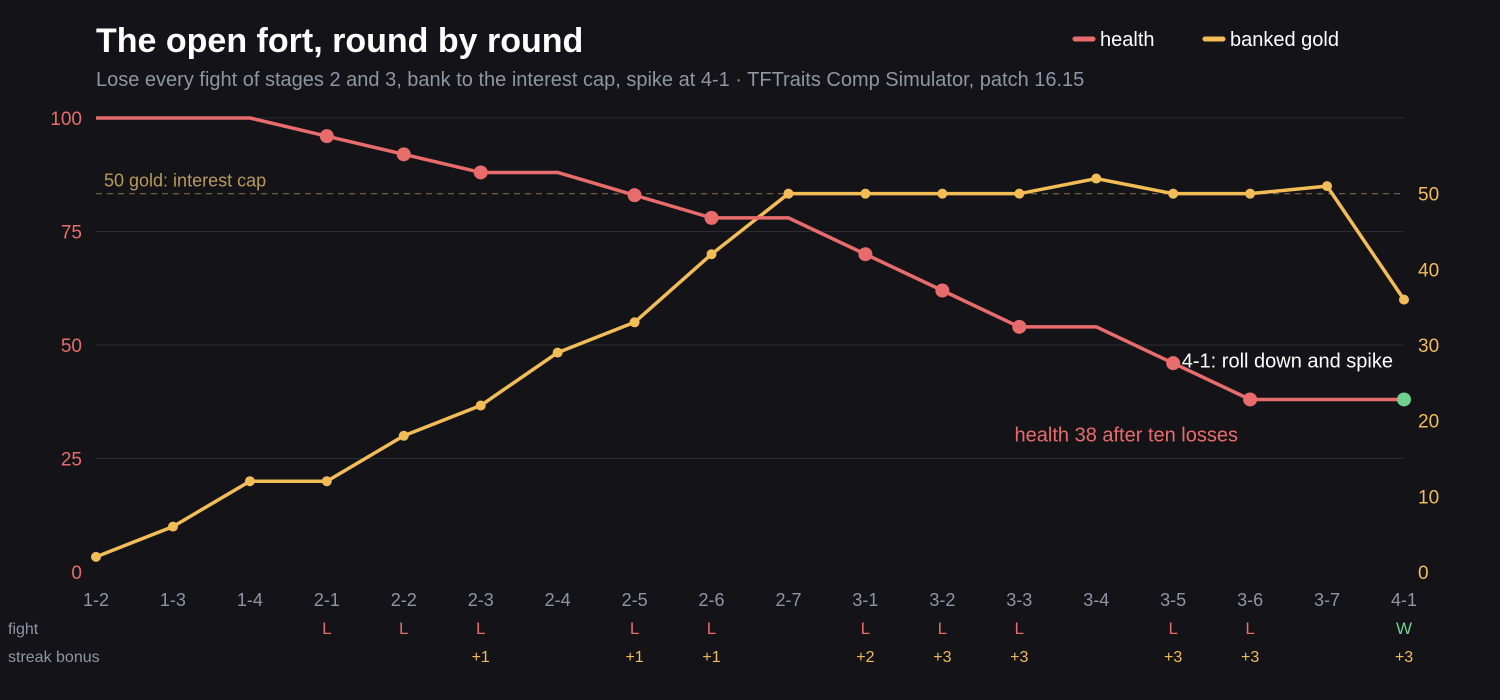  What do you see at coordinates (1428, 384) in the screenshot?
I see `y-axis-right: 0 10 20 30 40 50` at bounding box center [1428, 384].